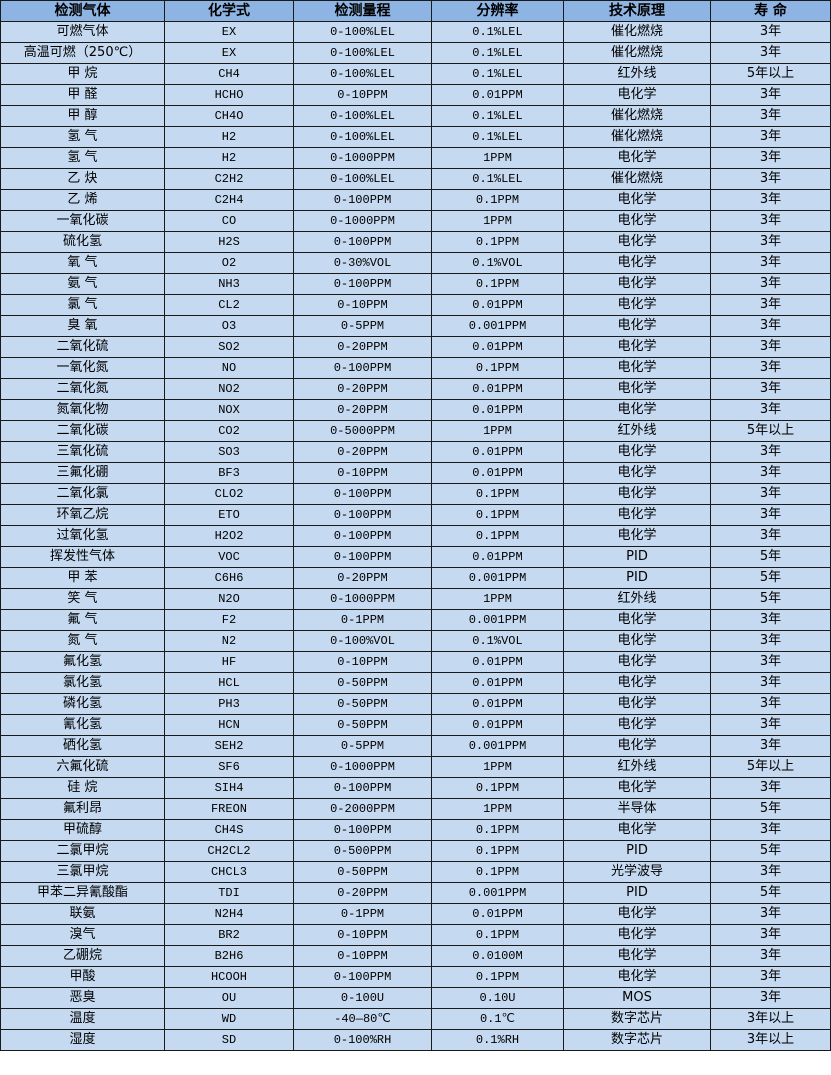 Image resolution: width=831 pixels, height=1075 pixels. Describe the element at coordinates (637, 998) in the screenshot. I see `principle-cell: MOS` at that location.